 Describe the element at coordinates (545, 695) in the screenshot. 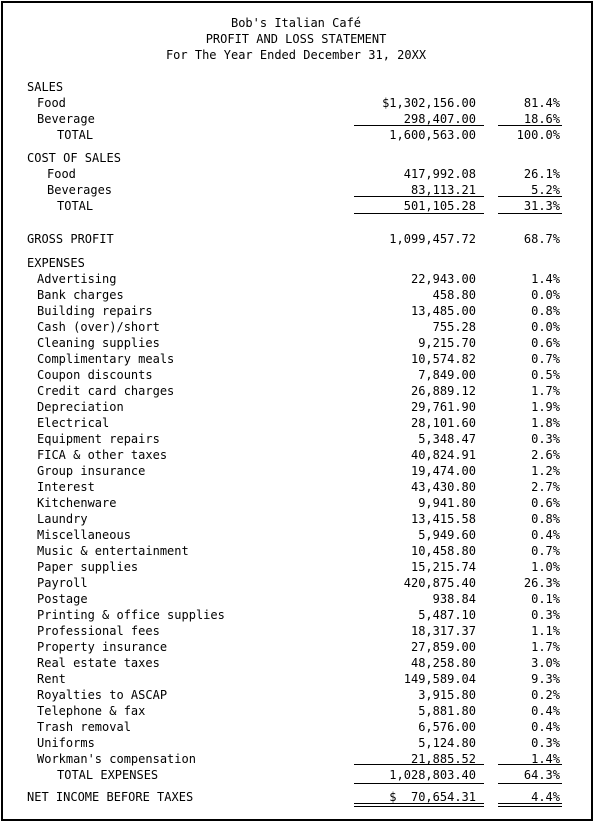

I see `expense-row-percent: 0.2%` at that location.